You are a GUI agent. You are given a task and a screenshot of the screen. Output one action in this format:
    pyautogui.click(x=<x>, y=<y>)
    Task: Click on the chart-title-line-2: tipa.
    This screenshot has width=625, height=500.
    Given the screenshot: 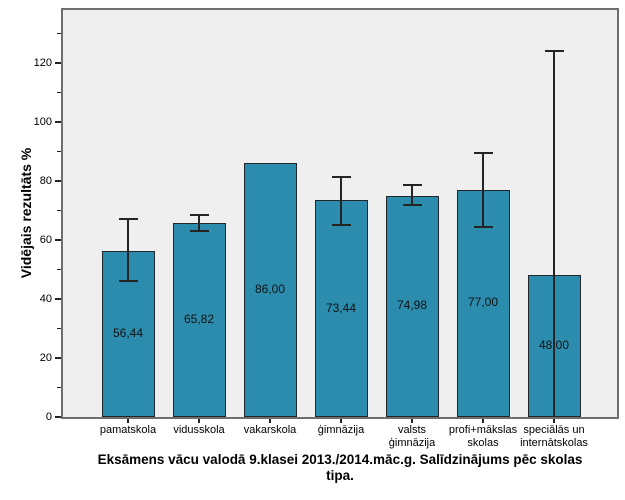 What is the action you would take?
    pyautogui.click(x=340, y=475)
    